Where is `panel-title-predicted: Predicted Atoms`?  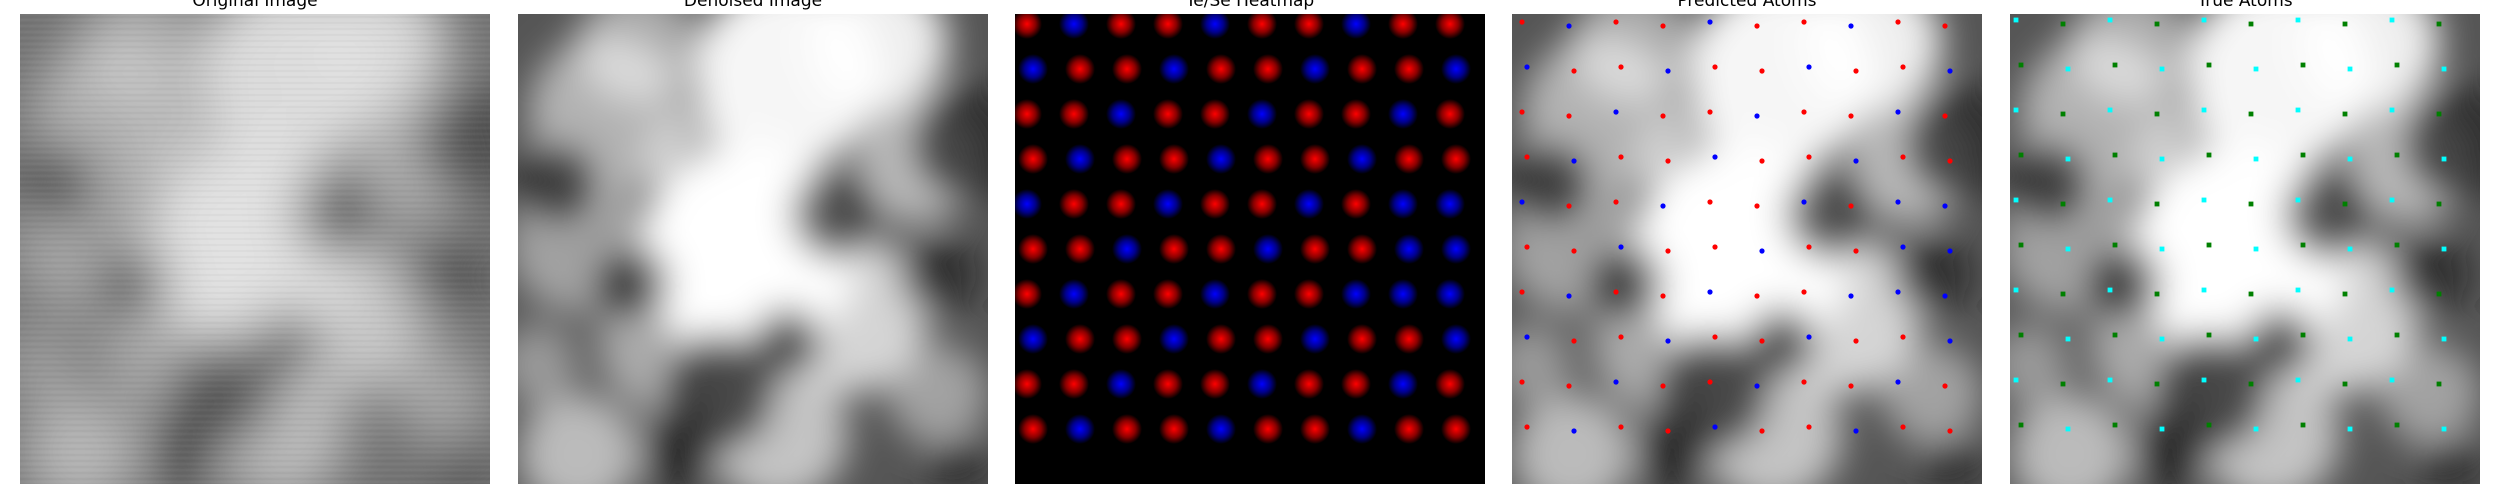 panel-title-predicted: Predicted Atoms is located at coordinates (1747, 5).